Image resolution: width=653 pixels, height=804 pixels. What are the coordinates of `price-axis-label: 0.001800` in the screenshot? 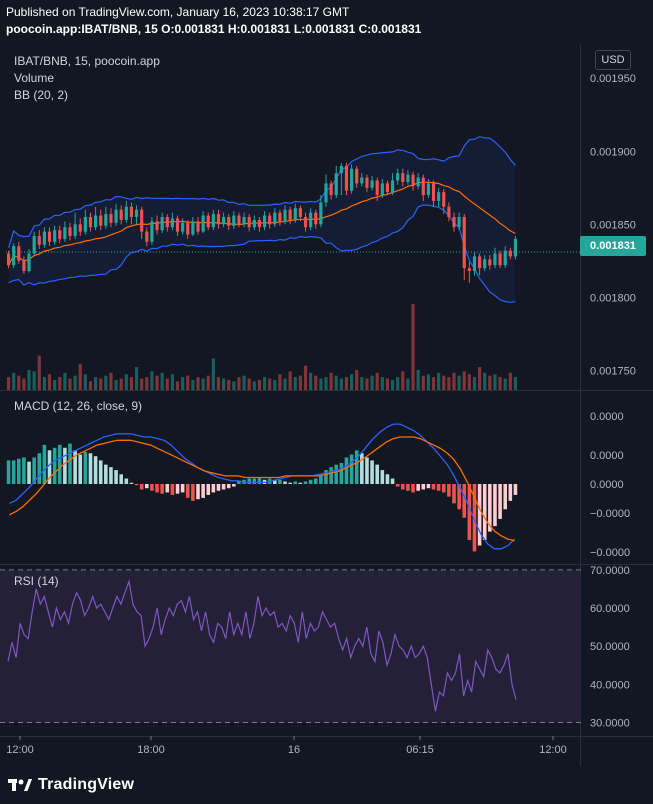 It's located at (613, 298).